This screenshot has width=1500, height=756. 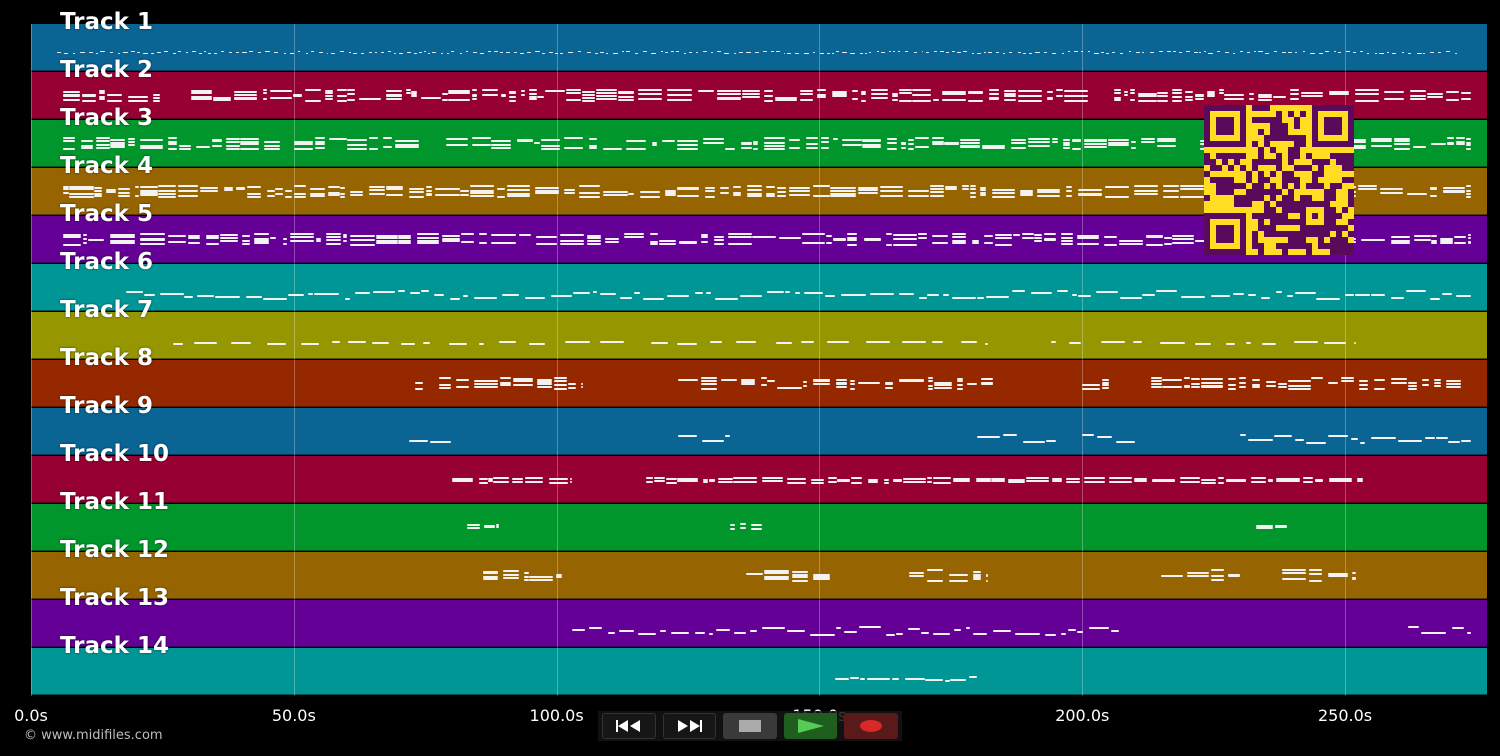 I want to click on rewind-icon, so click(x=627, y=726).